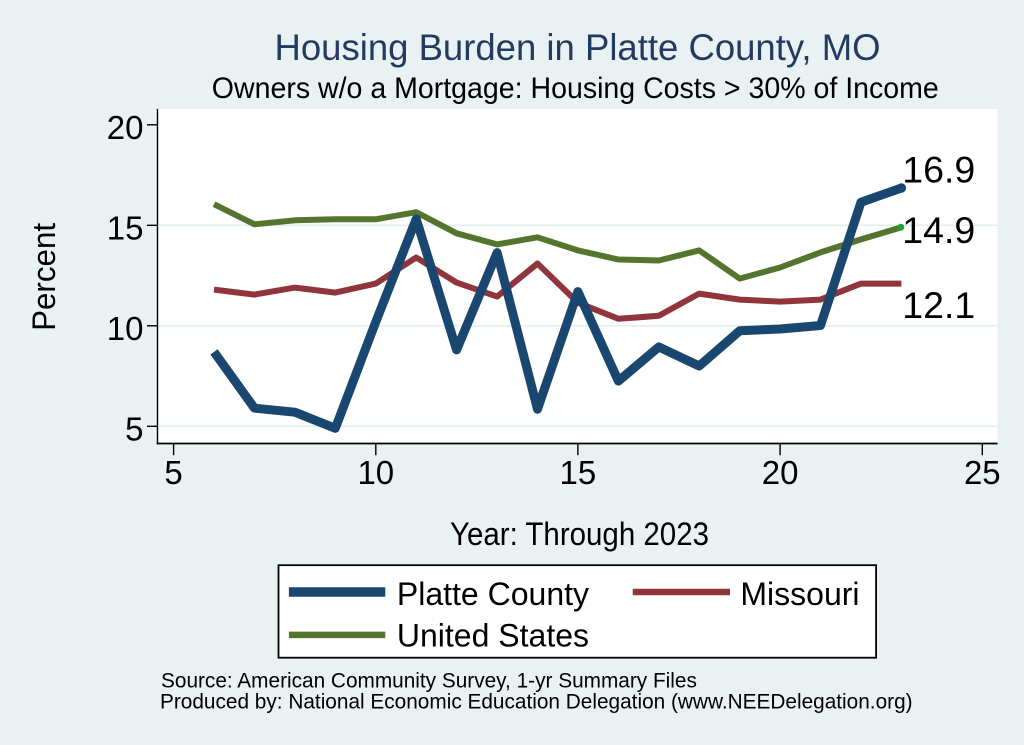  Describe the element at coordinates (938, 230) in the screenshot. I see `svg-text: 14.9` at that location.